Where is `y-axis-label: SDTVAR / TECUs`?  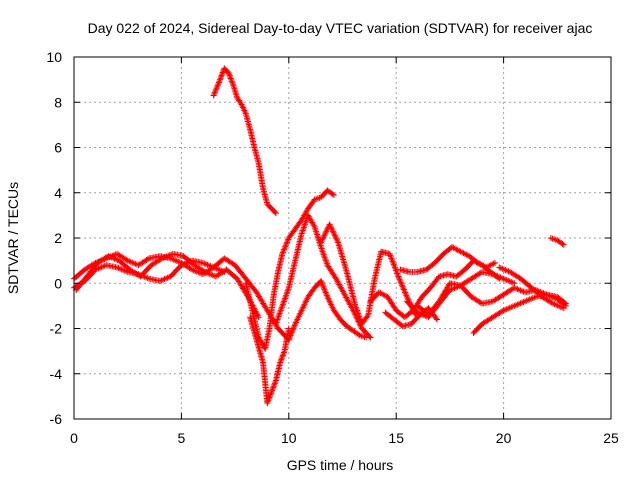
y-axis-label: SDTVAR / TECUs is located at coordinates (13, 238).